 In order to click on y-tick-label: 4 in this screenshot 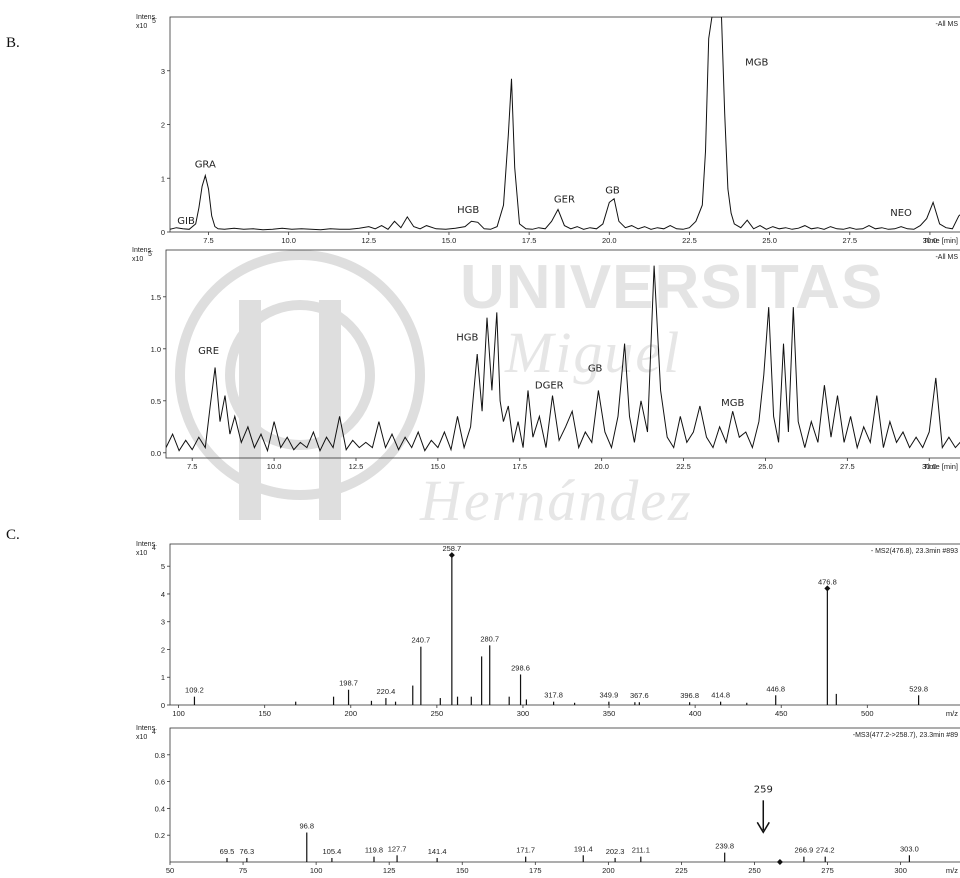, I will do `click(163, 594)`.